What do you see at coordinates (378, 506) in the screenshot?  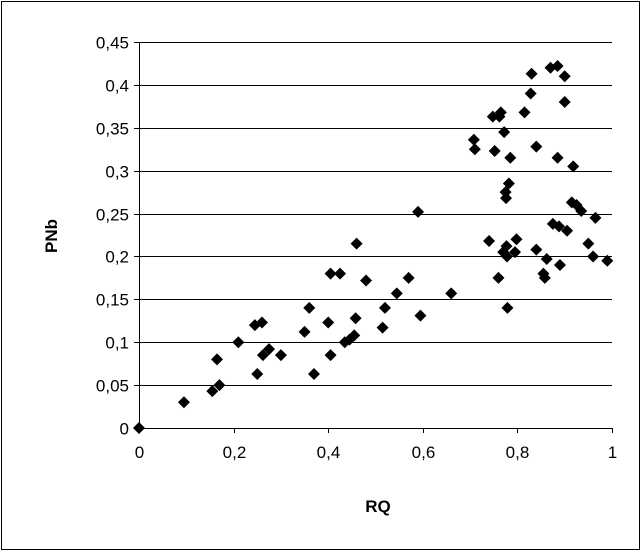 I see `x-axis-title: RQ` at bounding box center [378, 506].